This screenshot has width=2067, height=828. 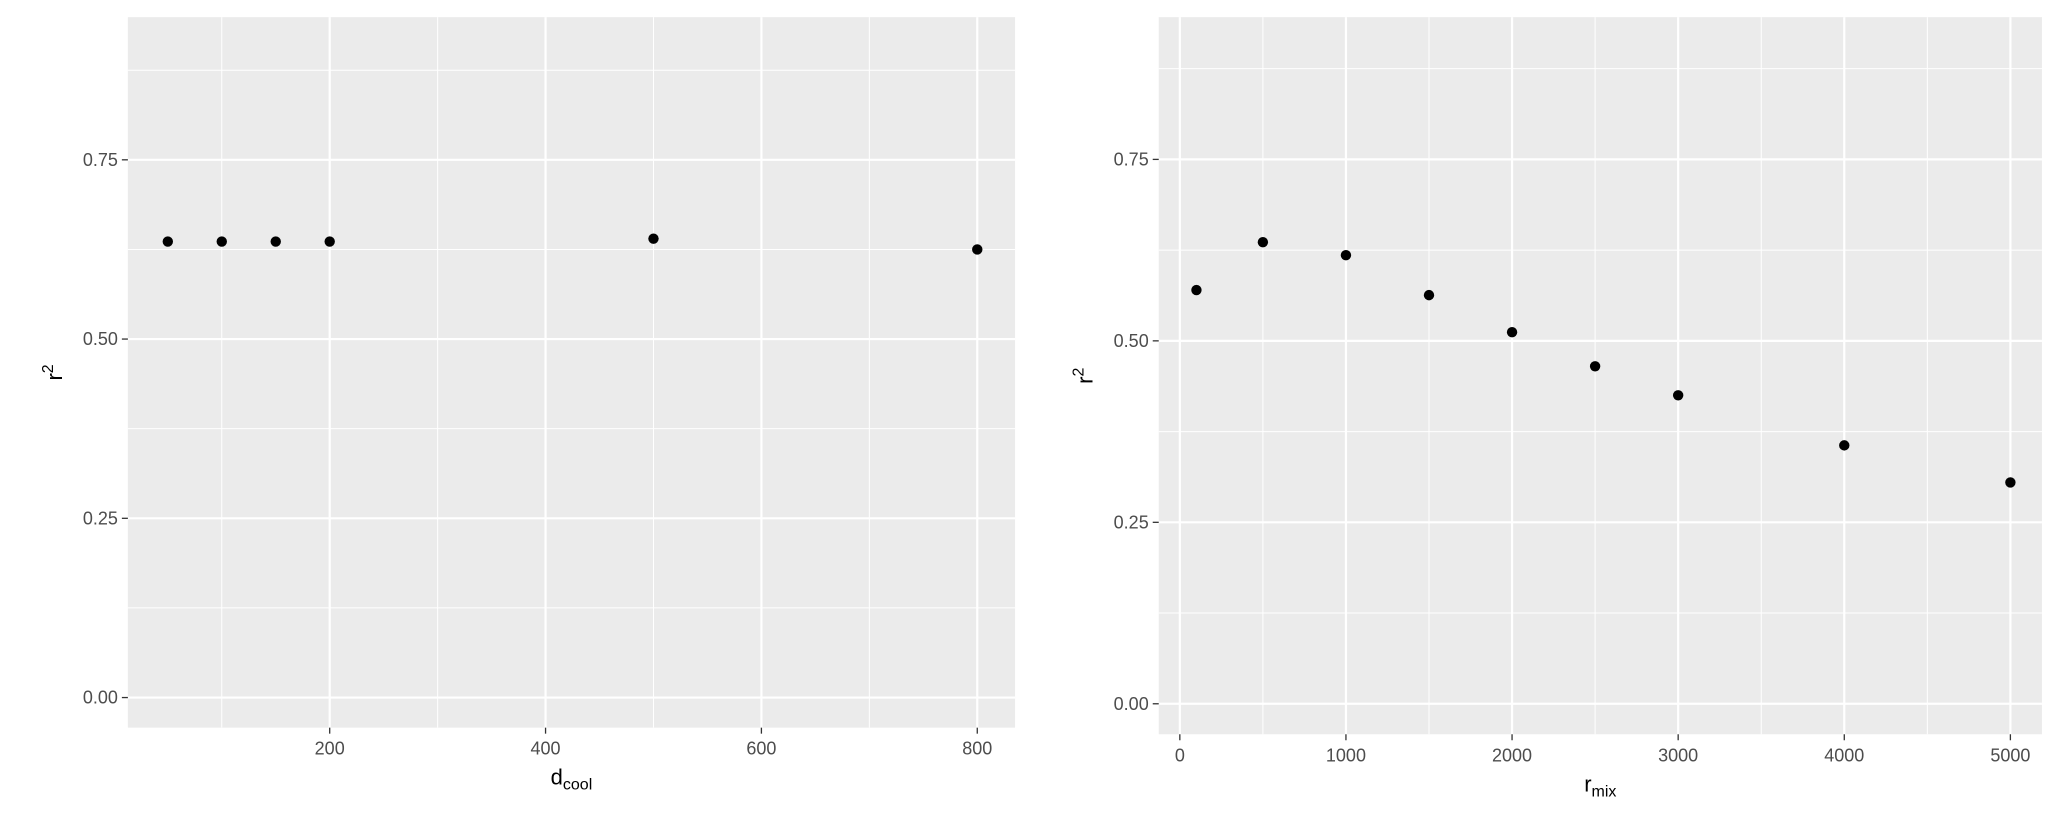 What do you see at coordinates (1180, 755) in the screenshot?
I see `x-tick-label: 0` at bounding box center [1180, 755].